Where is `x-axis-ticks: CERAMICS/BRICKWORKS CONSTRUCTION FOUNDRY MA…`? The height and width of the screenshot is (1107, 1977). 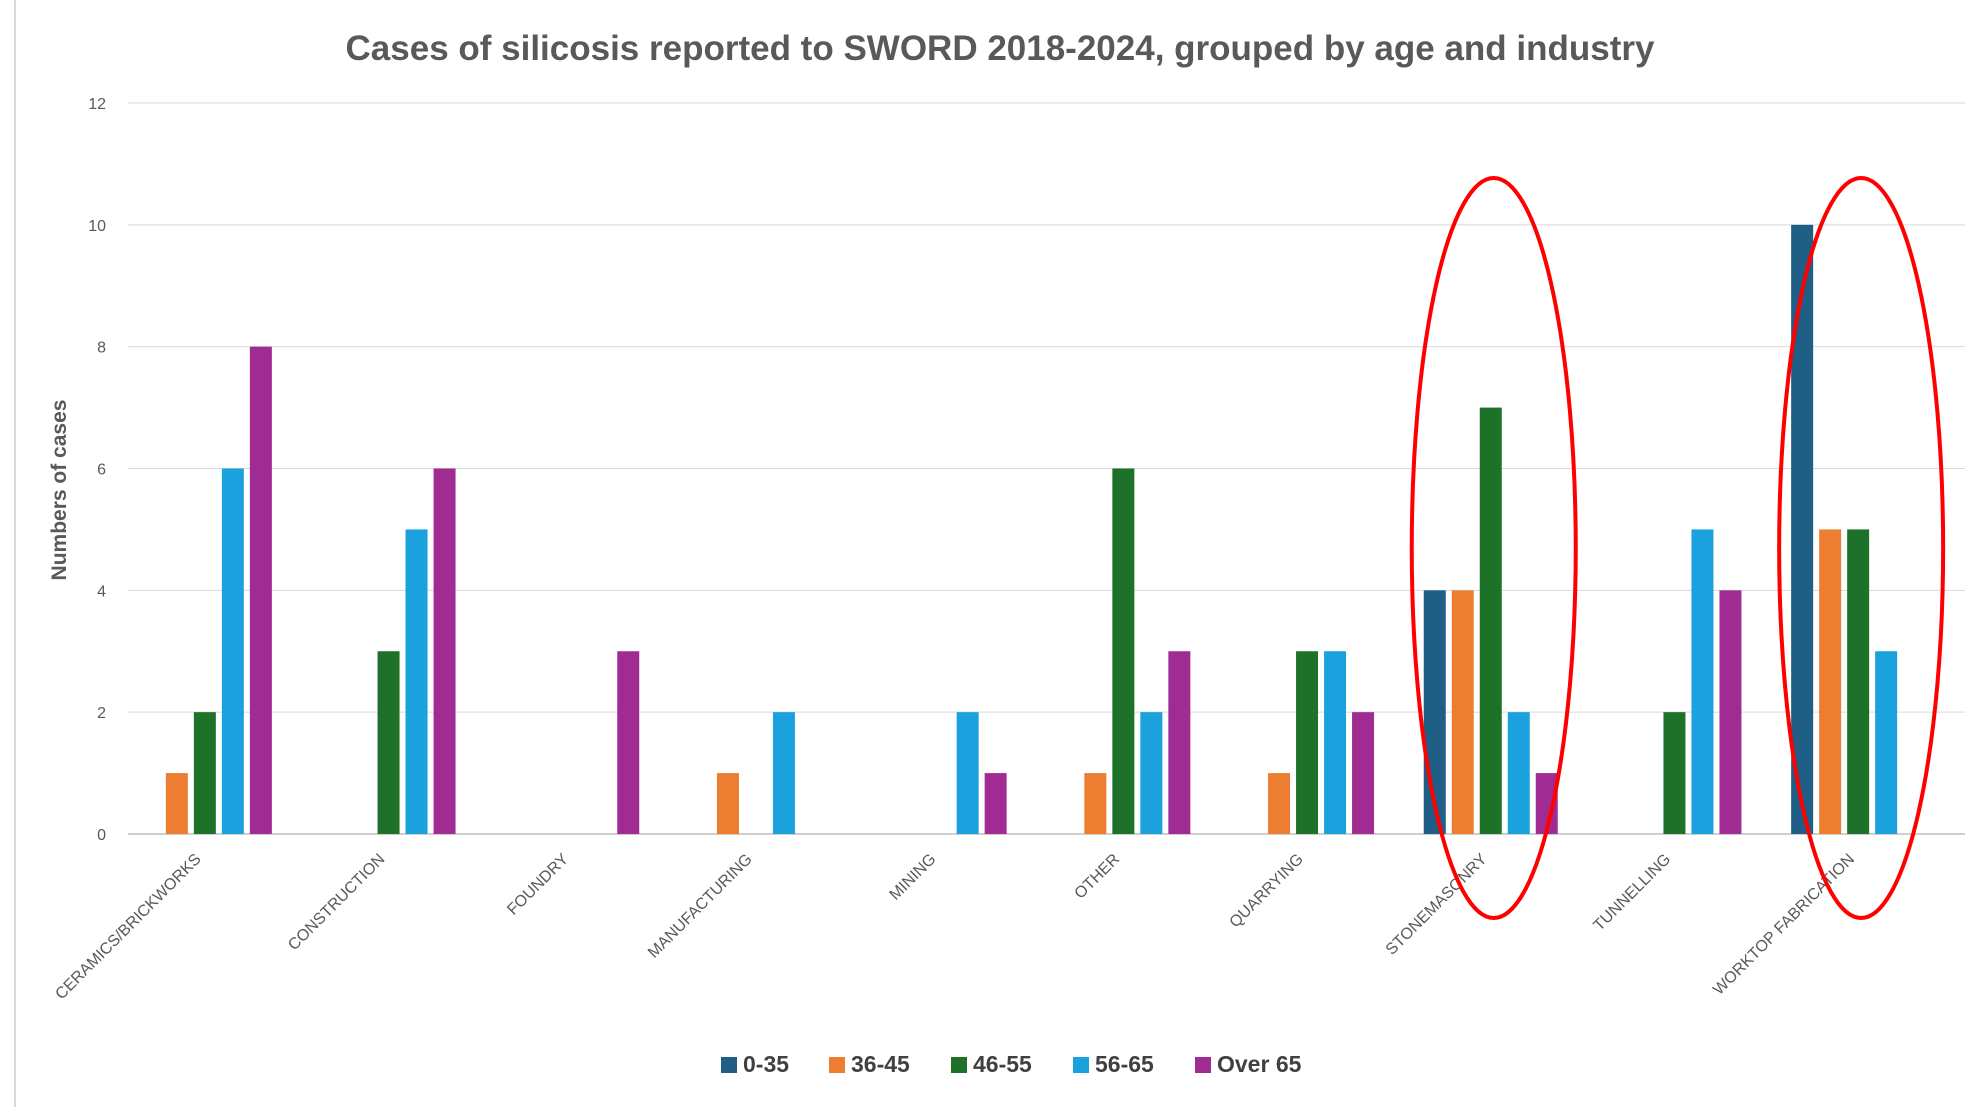
x-axis-ticks: CERAMICS/BRICKWORKS CONSTRUCTION FOUNDRY MA… is located at coordinates (955, 927).